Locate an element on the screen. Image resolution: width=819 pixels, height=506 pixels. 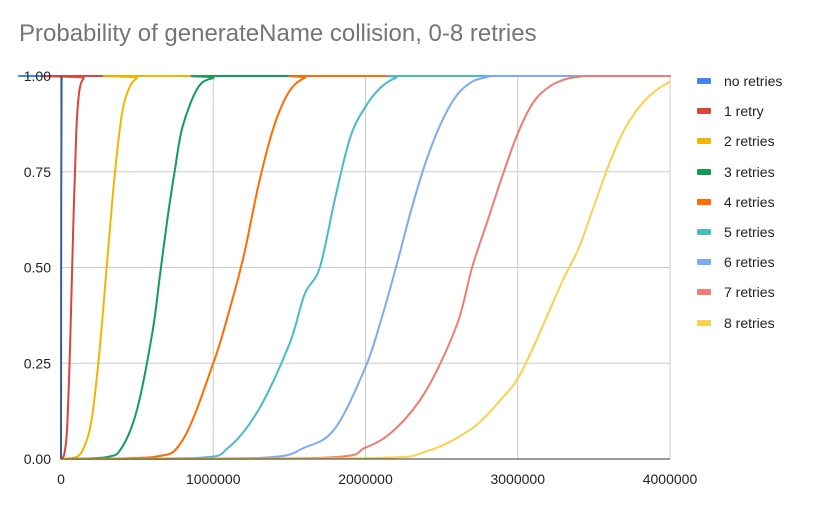
legend-item: 2 retries is located at coordinates (739, 141).